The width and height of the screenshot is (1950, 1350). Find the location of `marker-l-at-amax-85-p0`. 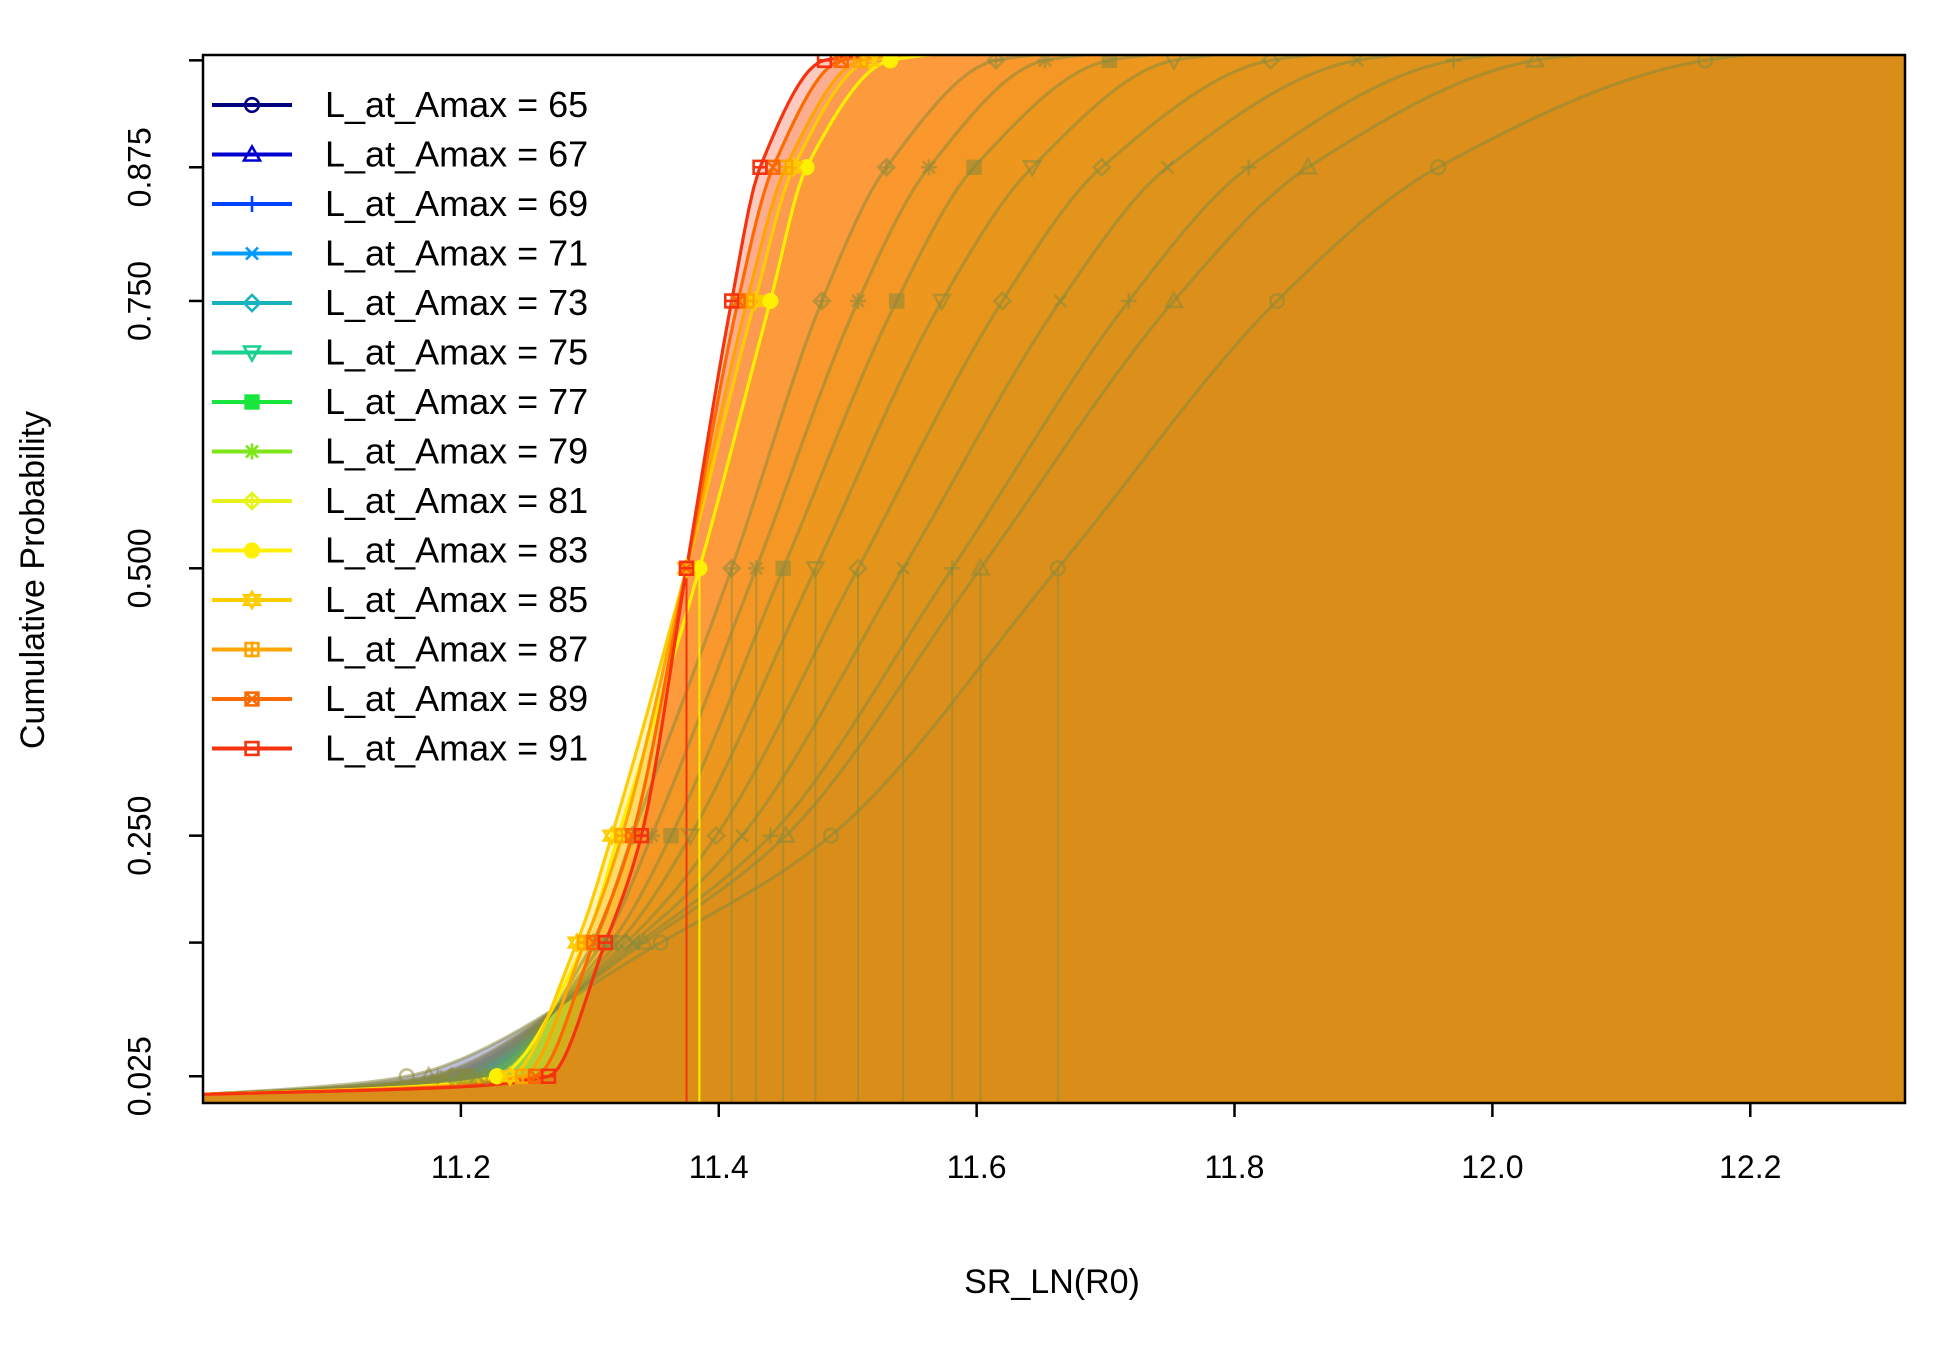

marker-l-at-amax-85-p0 is located at coordinates (510, 1076).